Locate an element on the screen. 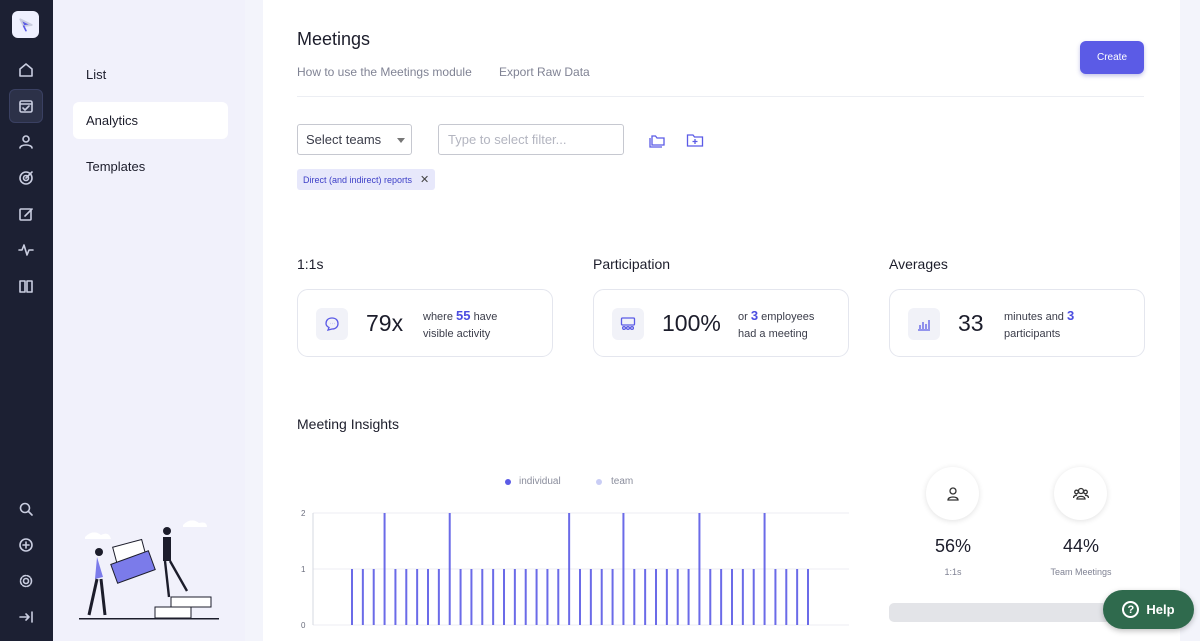 The height and width of the screenshot is (641, 1200). folder-add-icon is located at coordinates (695, 140).